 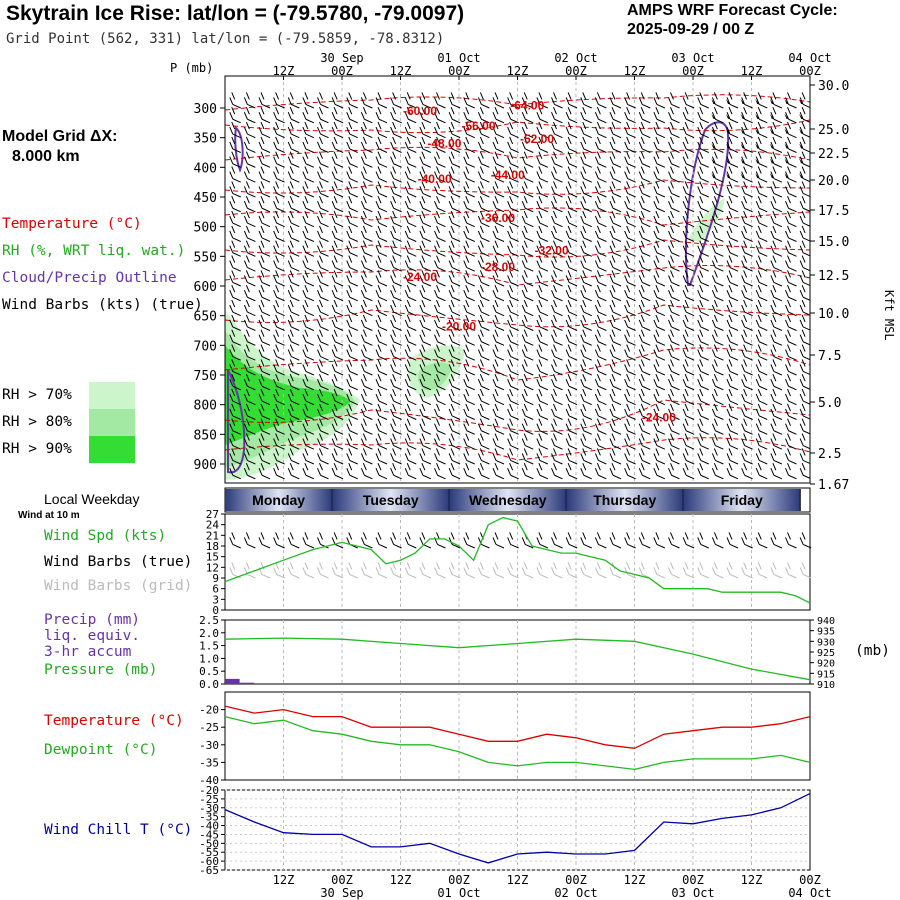 I want to click on contour-label: -44.00, so click(x=508, y=175).